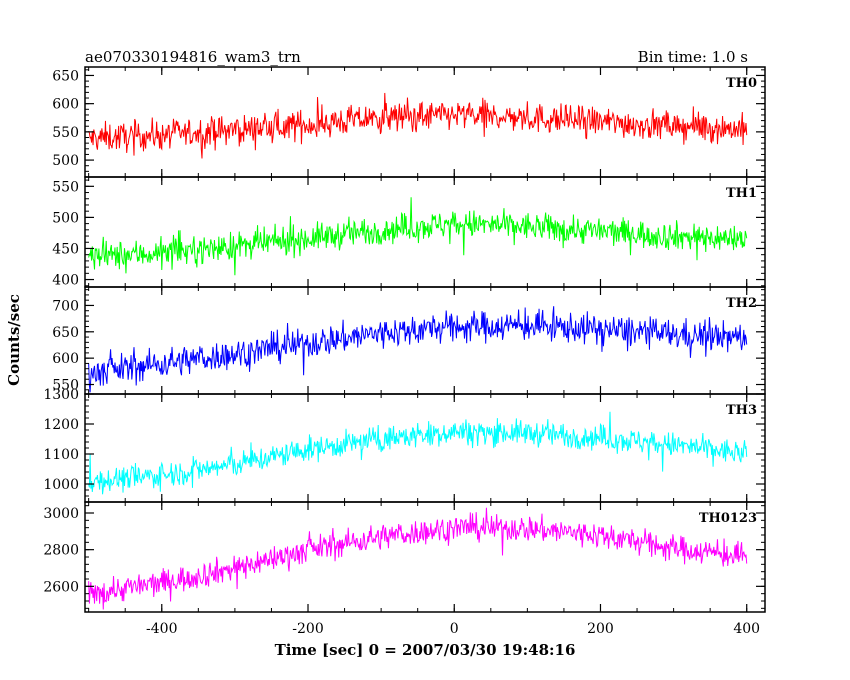 The height and width of the screenshot is (680, 850). What do you see at coordinates (425, 650) in the screenshot?
I see `x-axis-label: Time [sec] 0 = 2007/03/30 19:48:16` at bounding box center [425, 650].